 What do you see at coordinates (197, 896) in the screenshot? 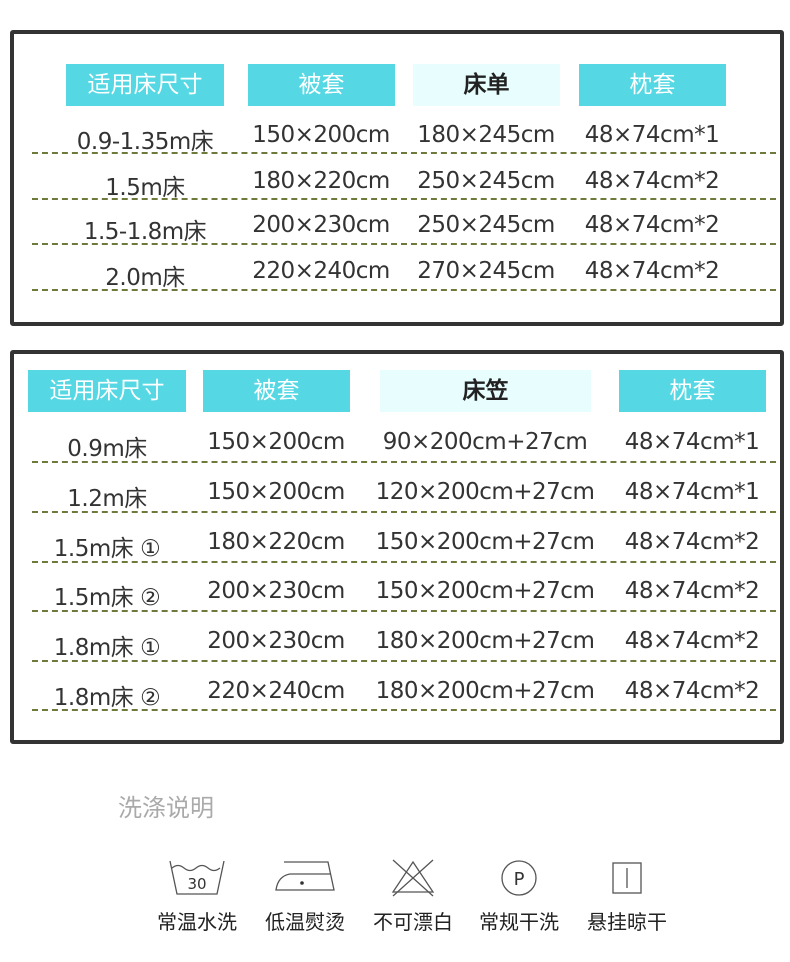
I see `care-wash: 30 常温水洗` at bounding box center [197, 896].